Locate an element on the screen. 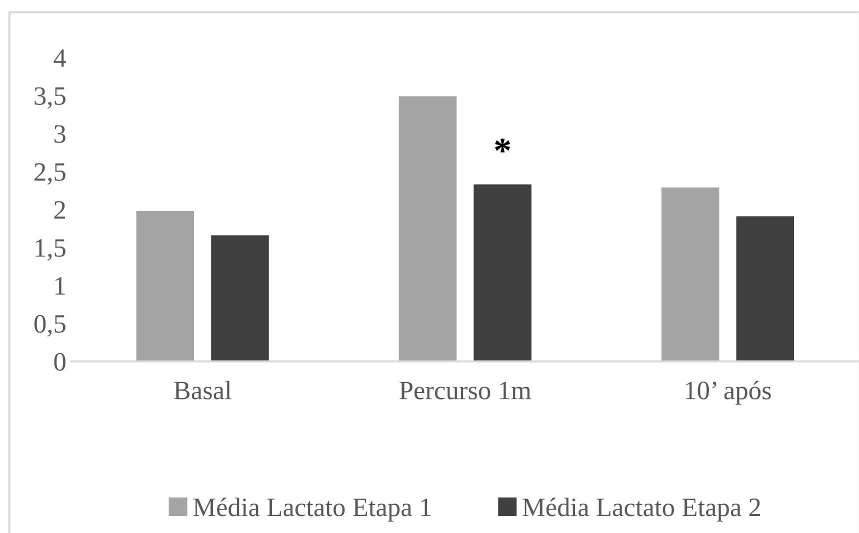 The width and height of the screenshot is (859, 533). y-tick-label: 1,5 is located at coordinates (51, 250).